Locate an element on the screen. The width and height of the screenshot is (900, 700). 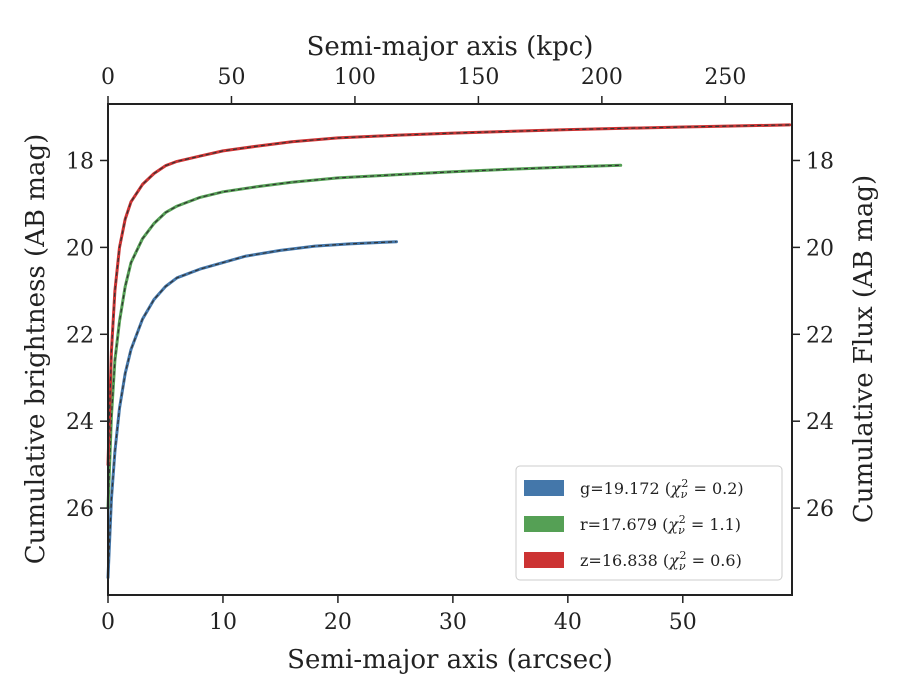
legend-box is located at coordinates (649, 523).